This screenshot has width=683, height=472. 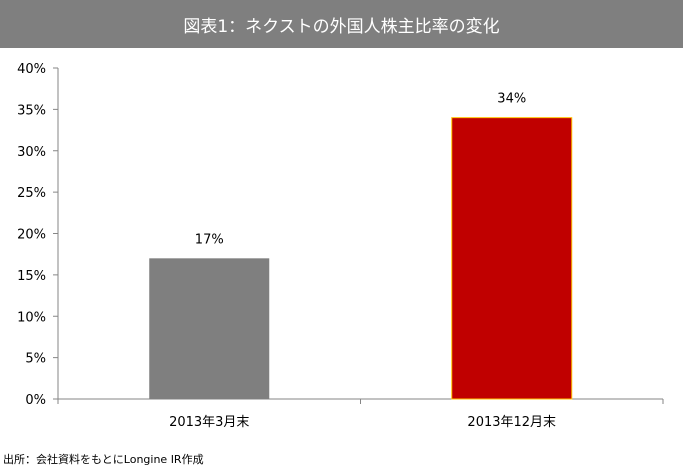 What do you see at coordinates (31, 152) in the screenshot?
I see `y-tick-label: 30%` at bounding box center [31, 152].